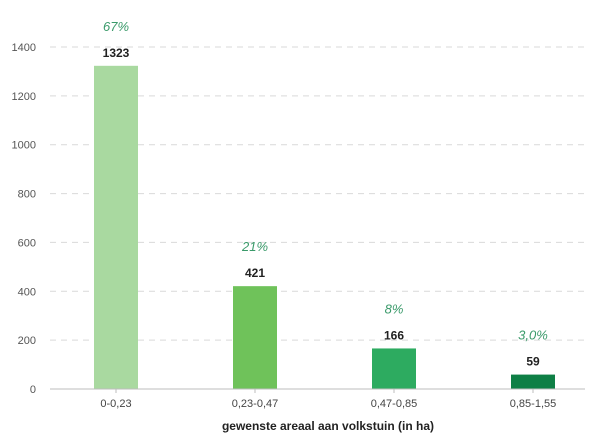  What do you see at coordinates (24, 146) in the screenshot?
I see `y-tick-label: 1000` at bounding box center [24, 146].